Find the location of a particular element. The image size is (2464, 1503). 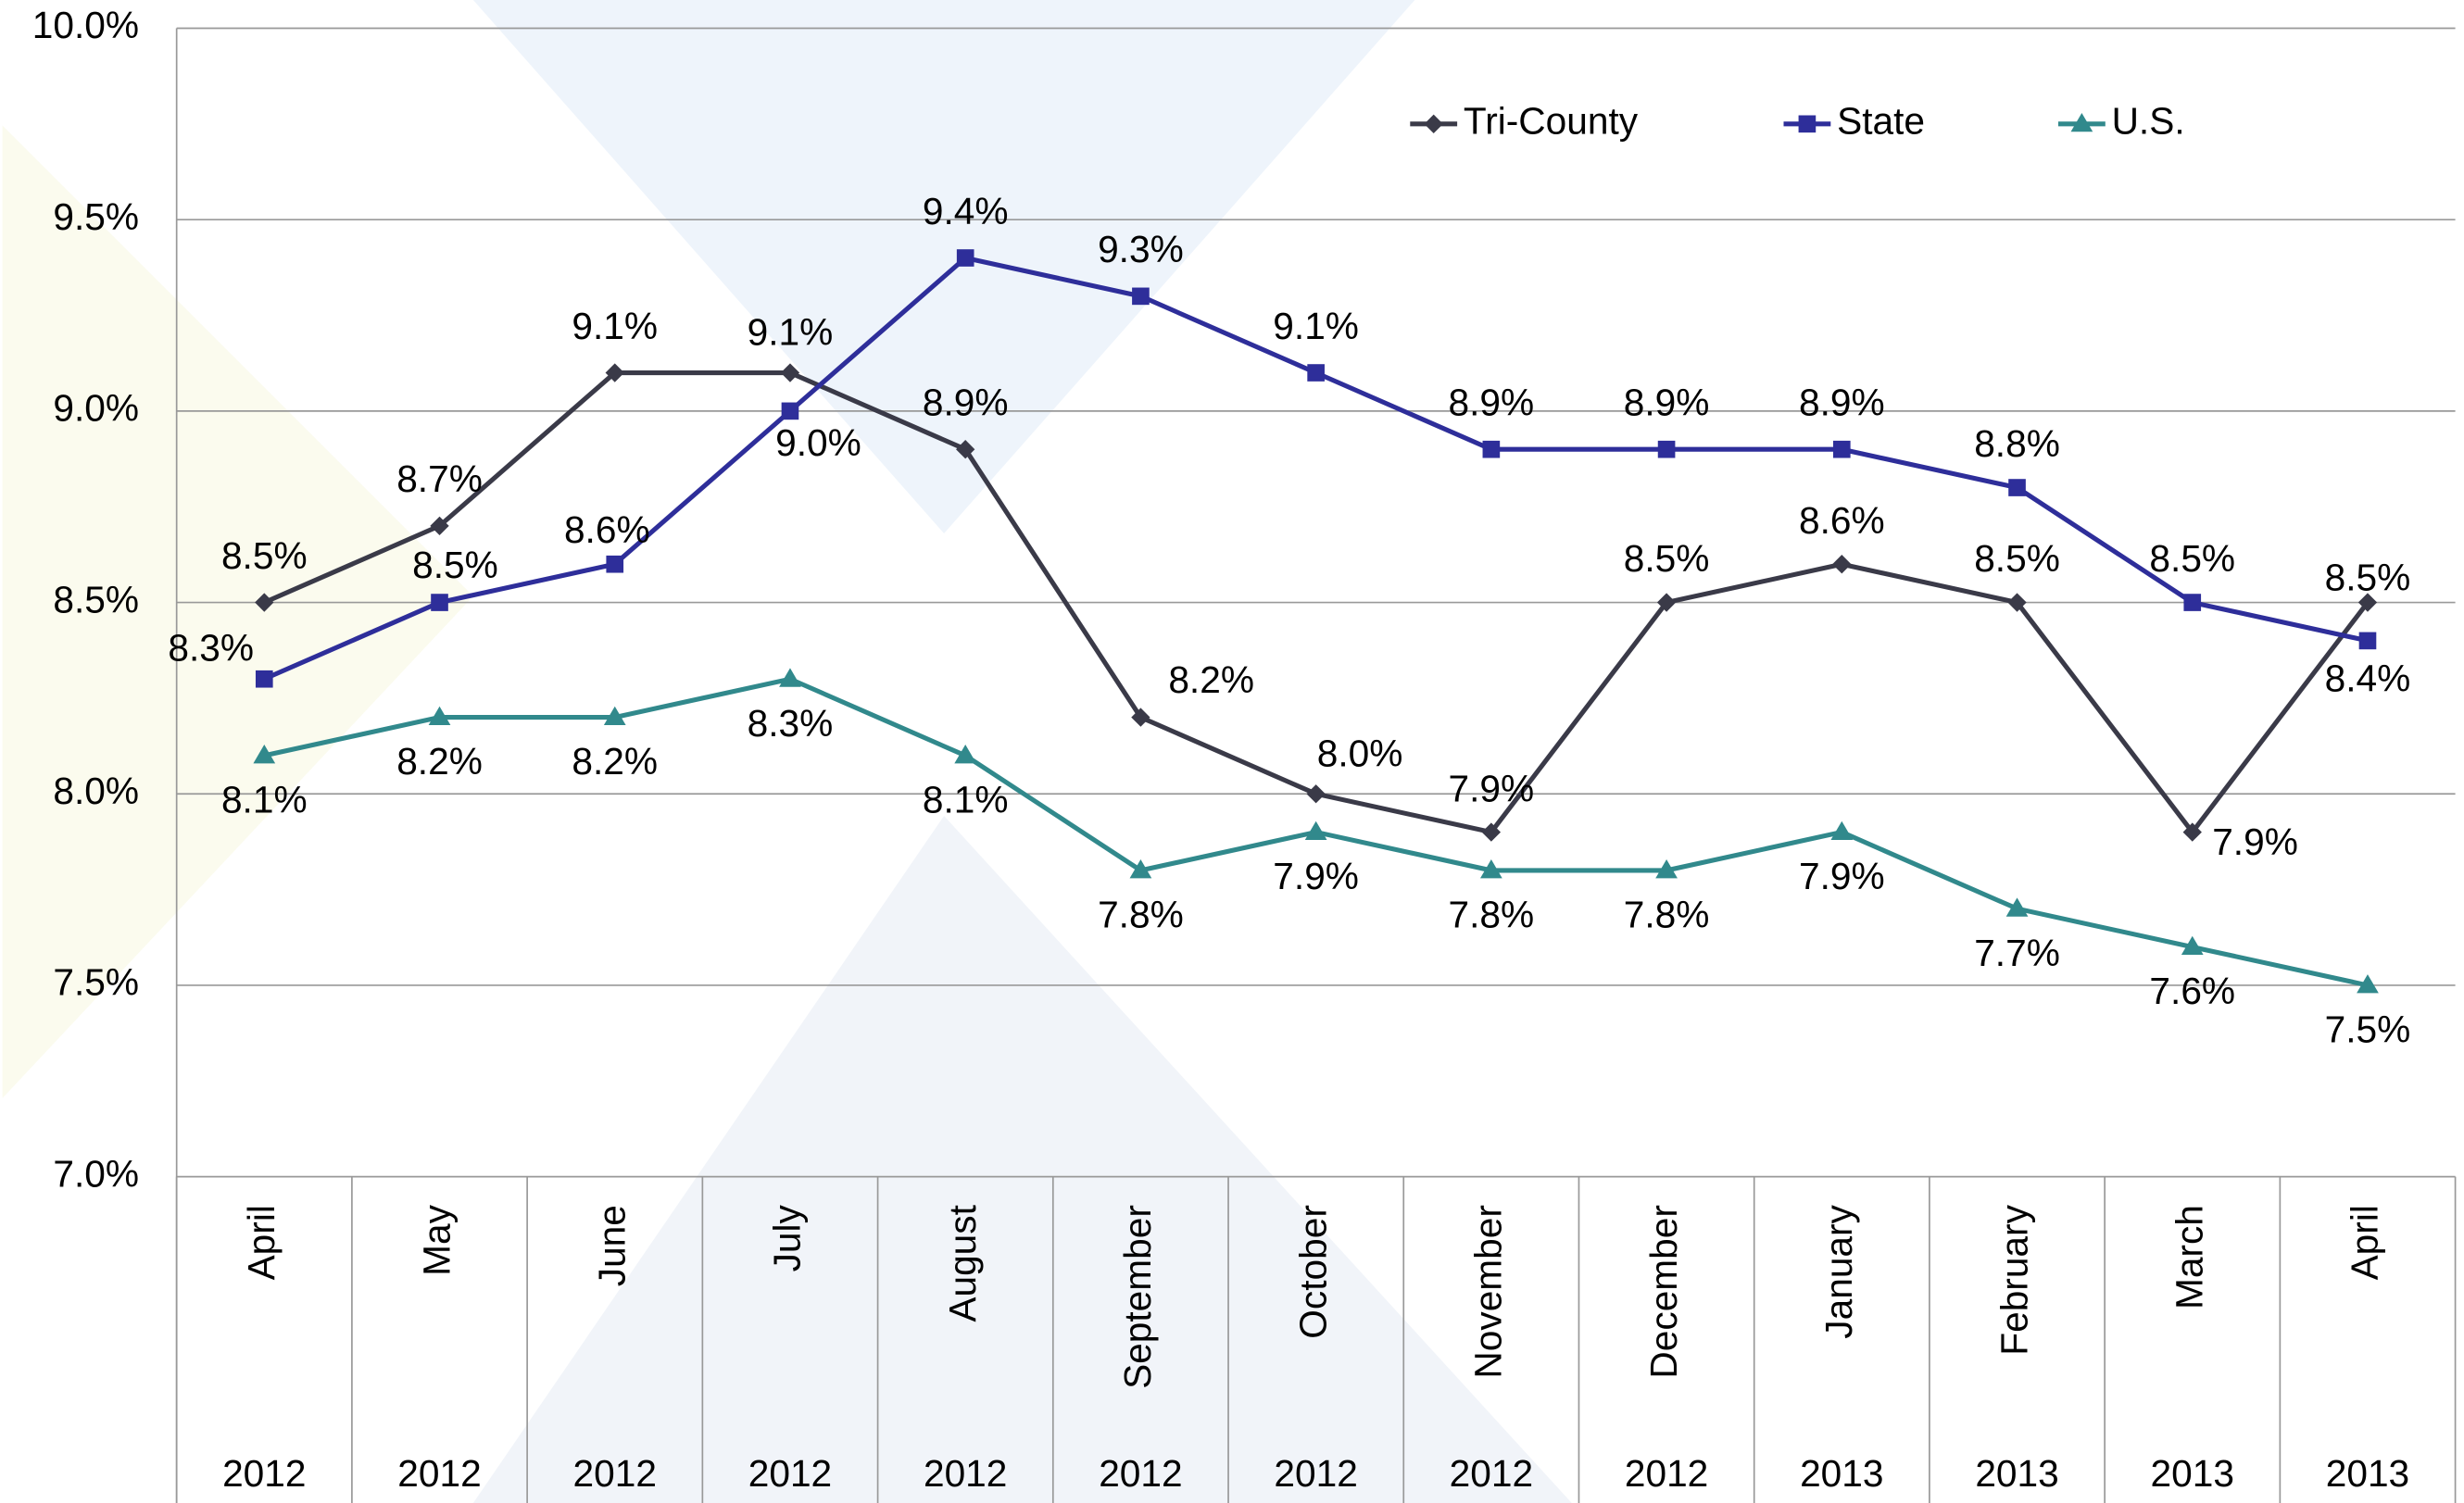

data-label: 9.1% is located at coordinates (791, 332).